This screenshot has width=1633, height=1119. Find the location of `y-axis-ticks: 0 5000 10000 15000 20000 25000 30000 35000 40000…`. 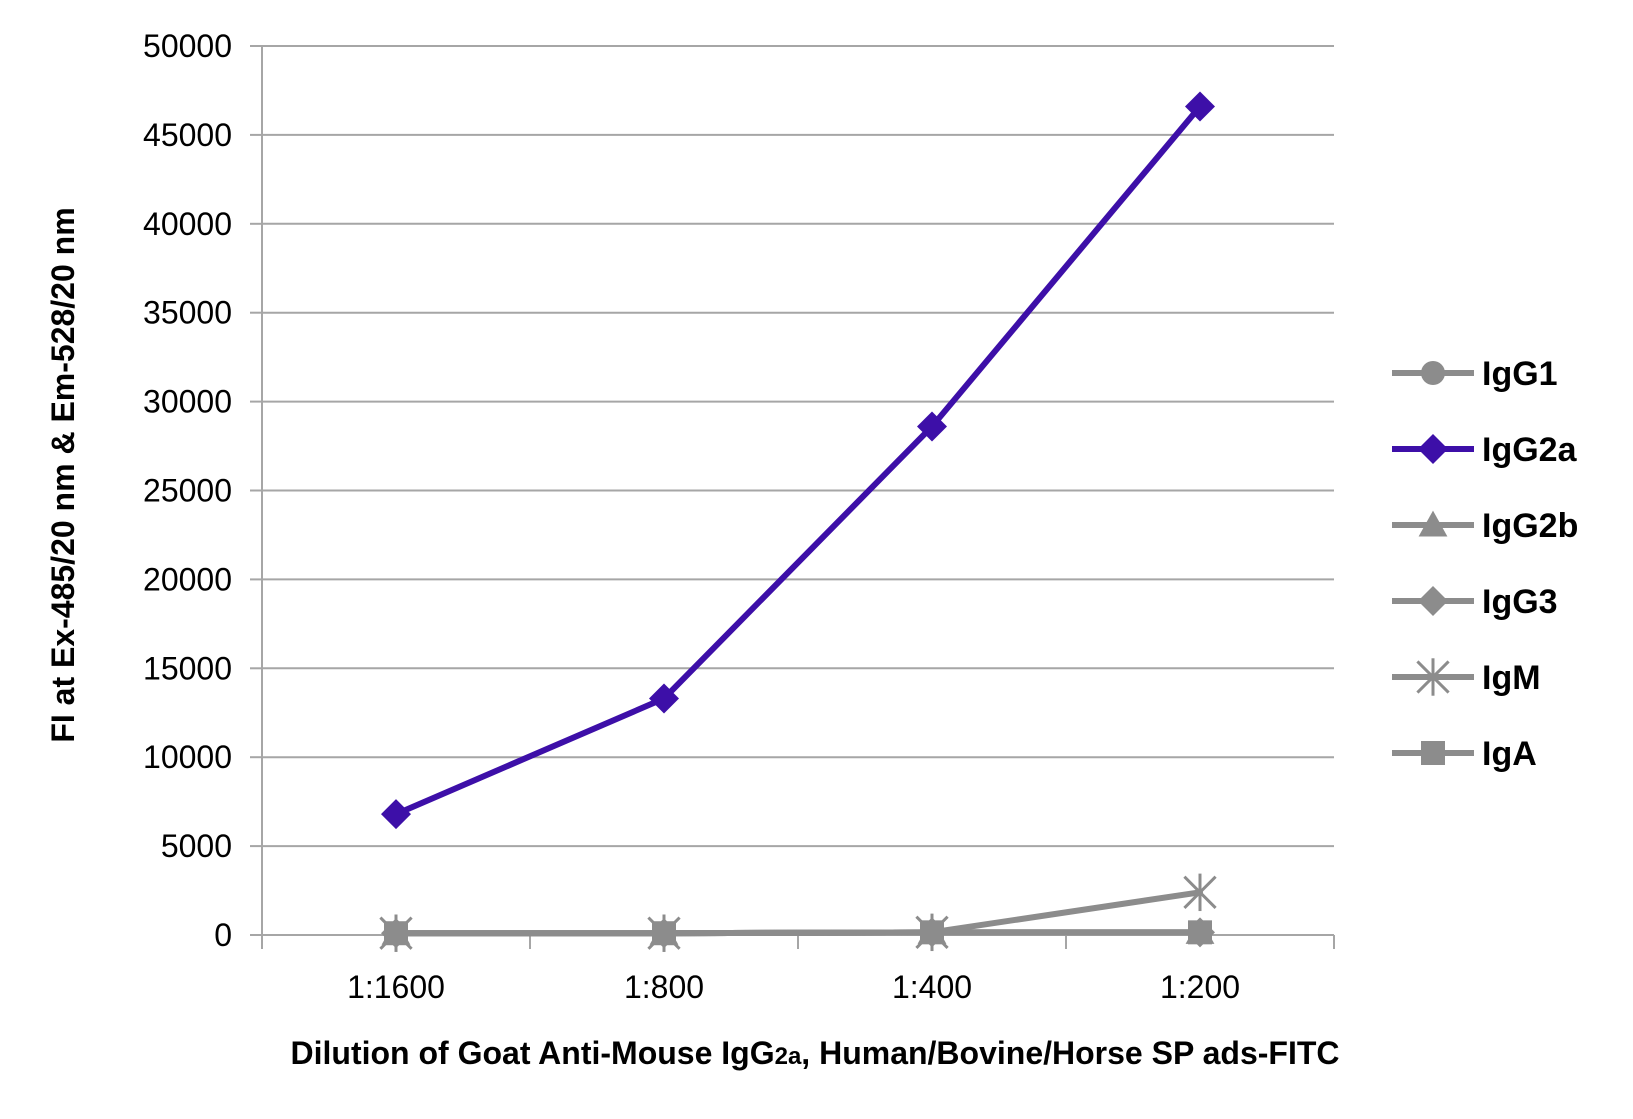

y-axis-ticks: 0 5000 10000 15000 20000 25000 30000 35000 40000… is located at coordinates (202, 490).